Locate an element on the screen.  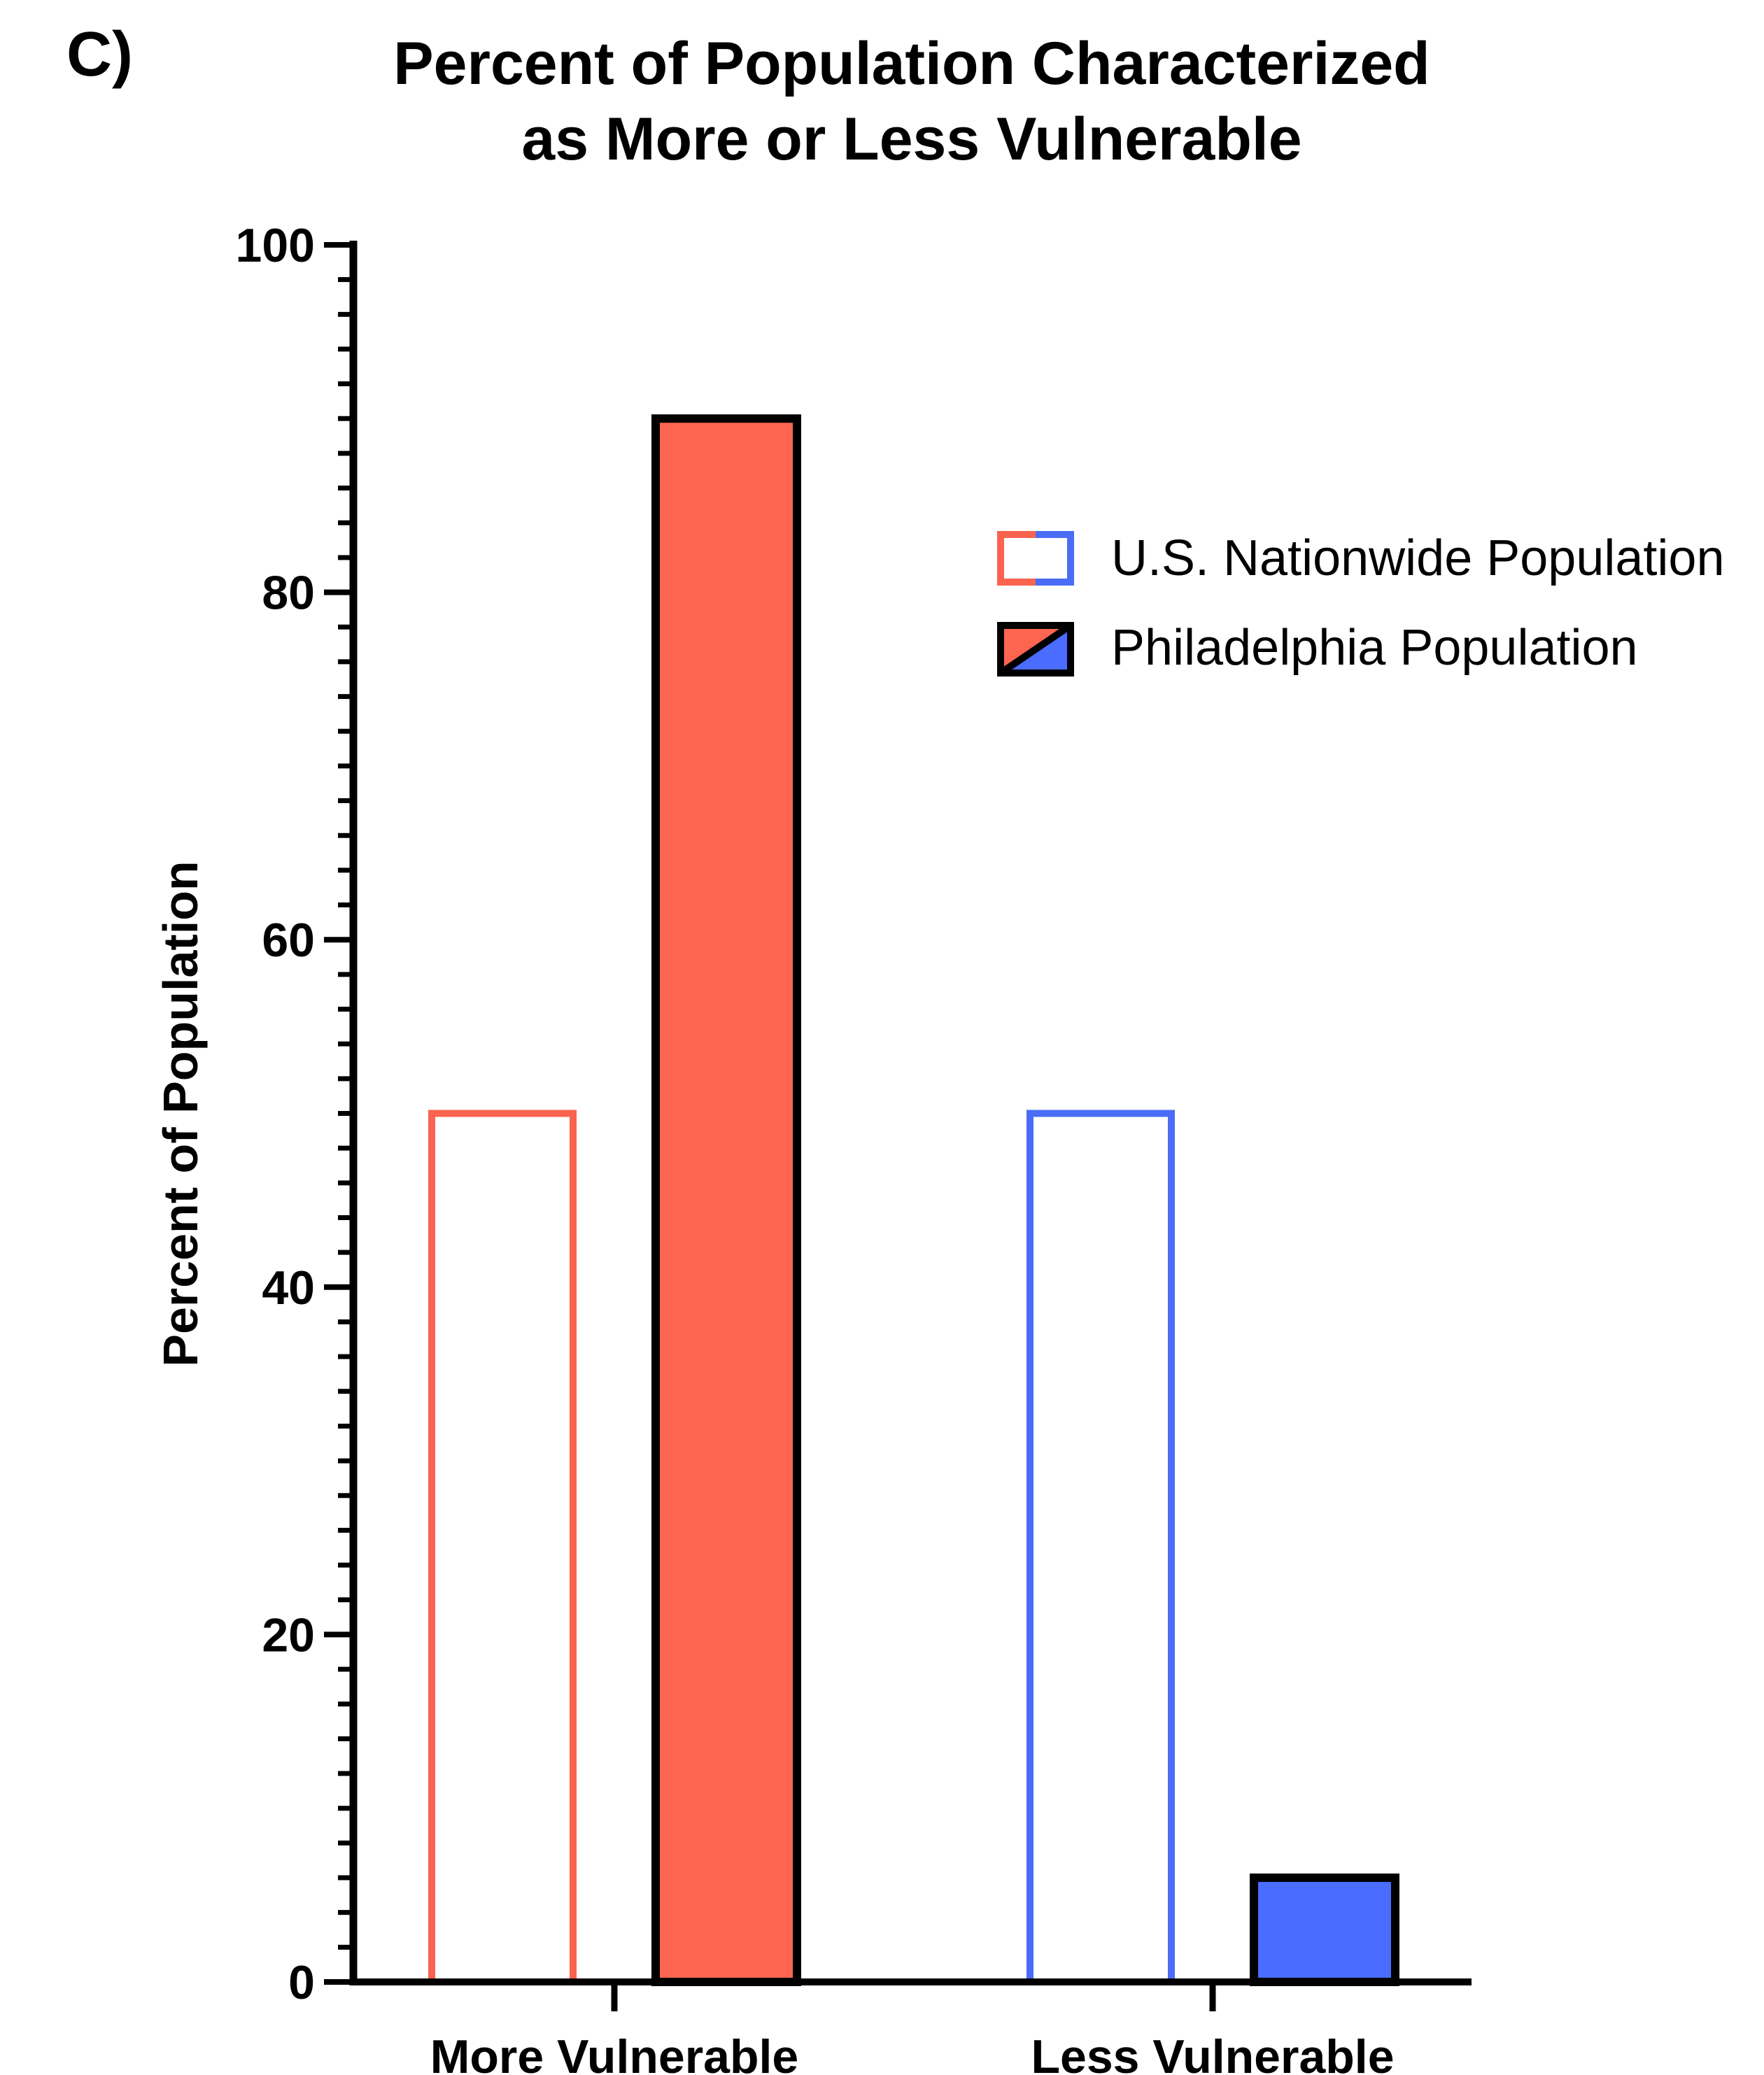
panel-label: C) is located at coordinates (99, 55).